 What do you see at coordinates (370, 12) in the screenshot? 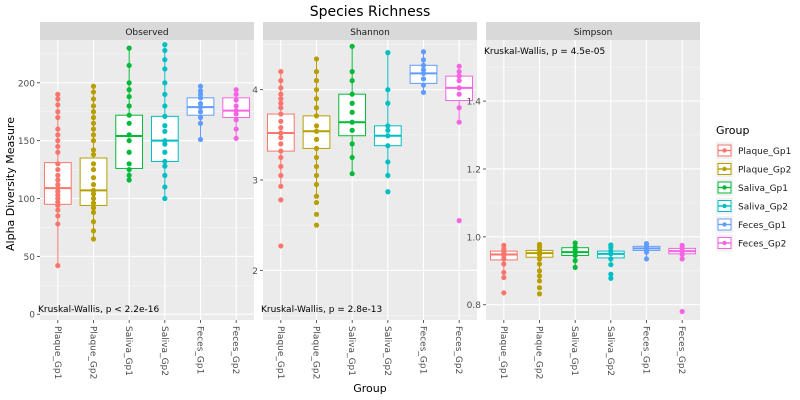
I see `chart-title: Species Richness` at bounding box center [370, 12].